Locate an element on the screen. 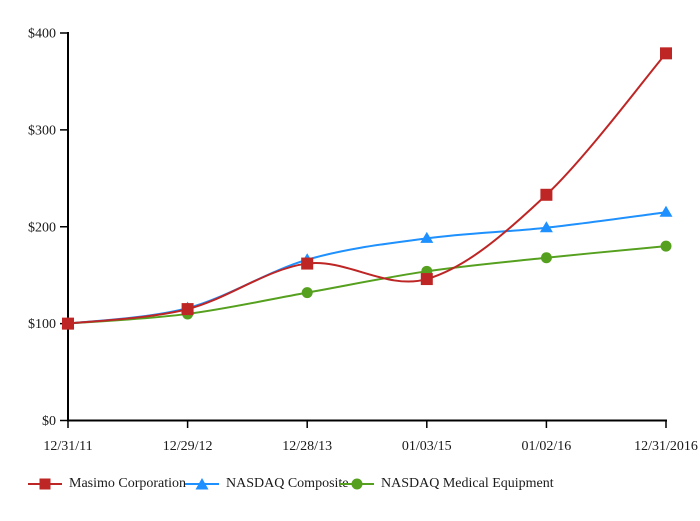 The width and height of the screenshot is (700, 521). red-square-marker-icon is located at coordinates (45, 484).